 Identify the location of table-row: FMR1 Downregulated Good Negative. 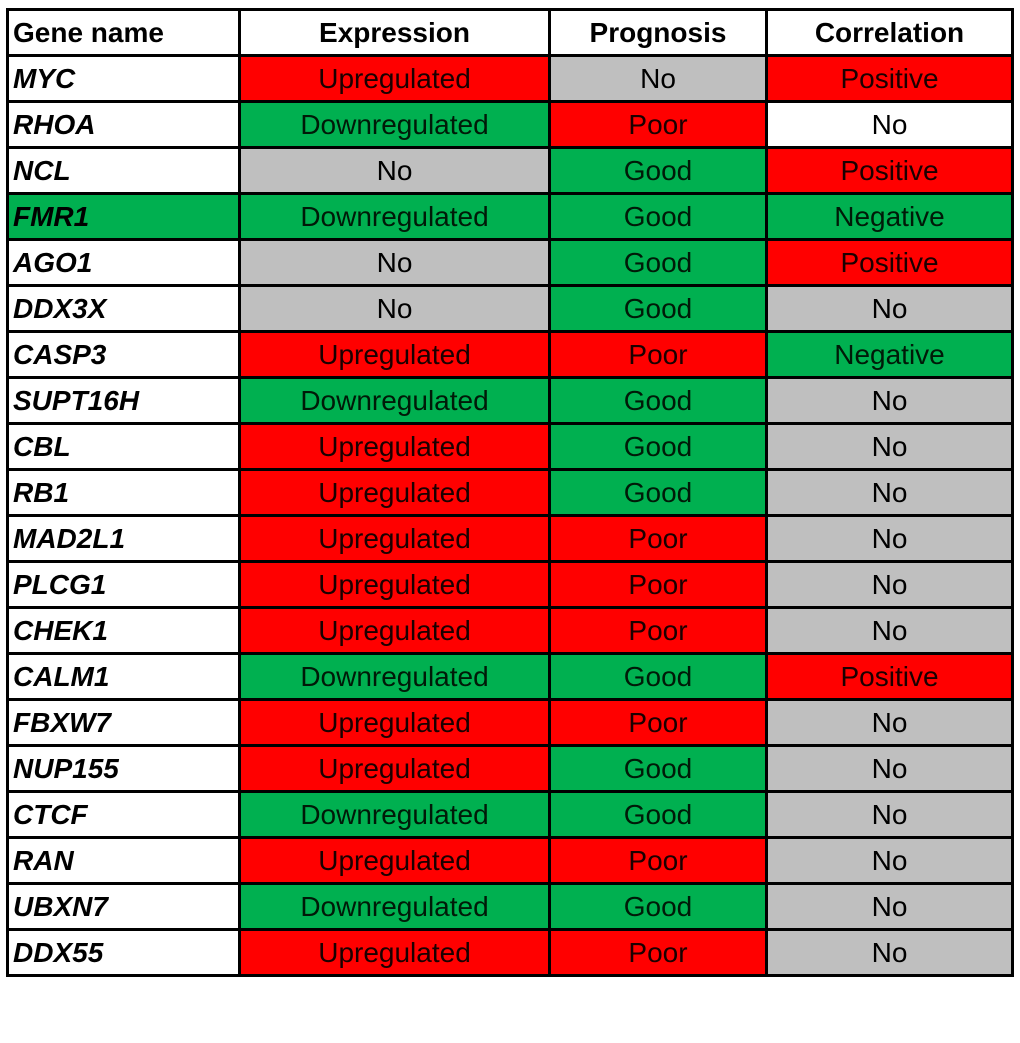
(510, 216).